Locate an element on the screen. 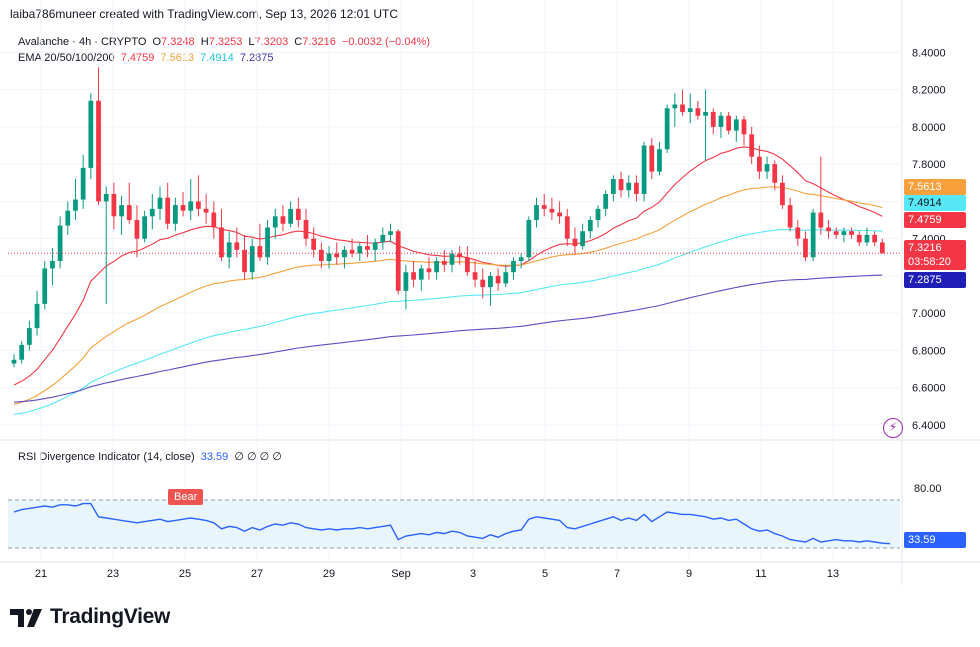 This screenshot has width=980, height=647. symbol-label: Avalanche · 4h · CRYPTO is located at coordinates (82, 42).